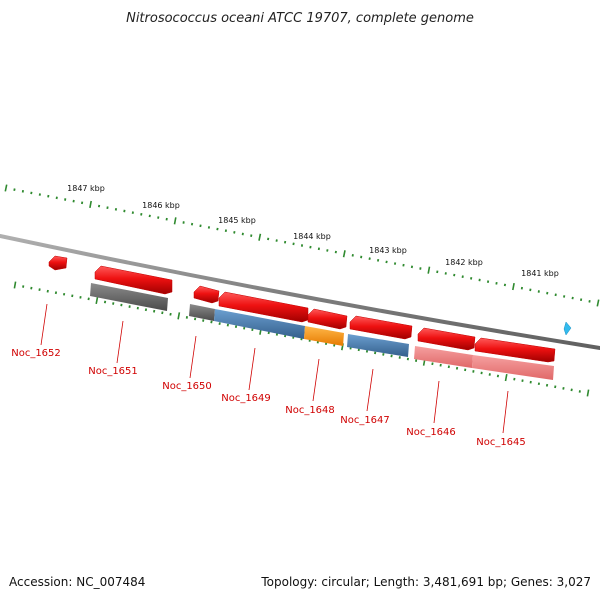 This screenshot has width=600, height=600. Describe the element at coordinates (378, 345) in the screenshot. I see `gene-noc-1647-block` at that location.